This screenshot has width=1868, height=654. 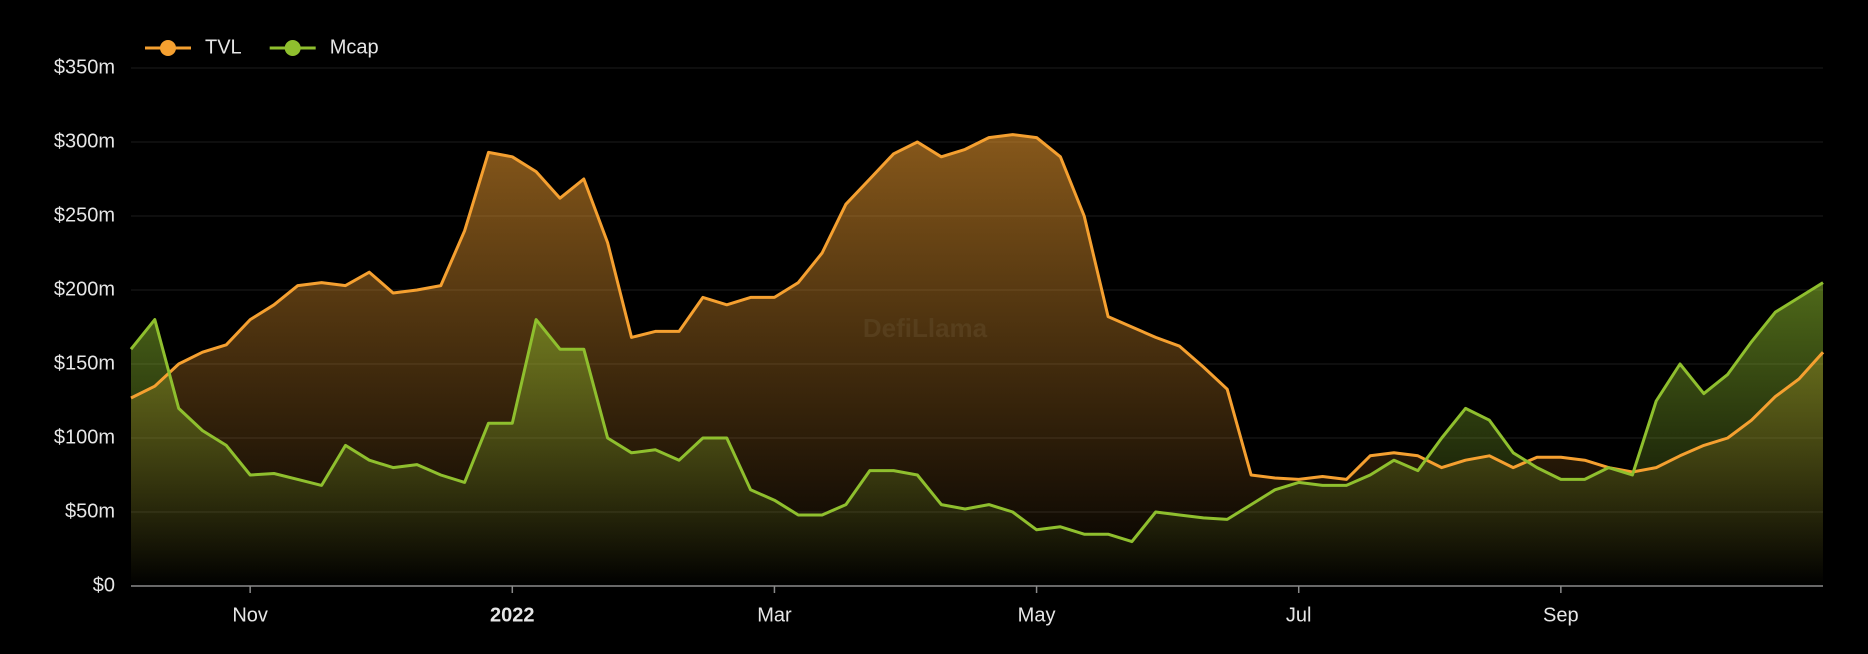 I want to click on y-tick-label: $350m, so click(x=84, y=67).